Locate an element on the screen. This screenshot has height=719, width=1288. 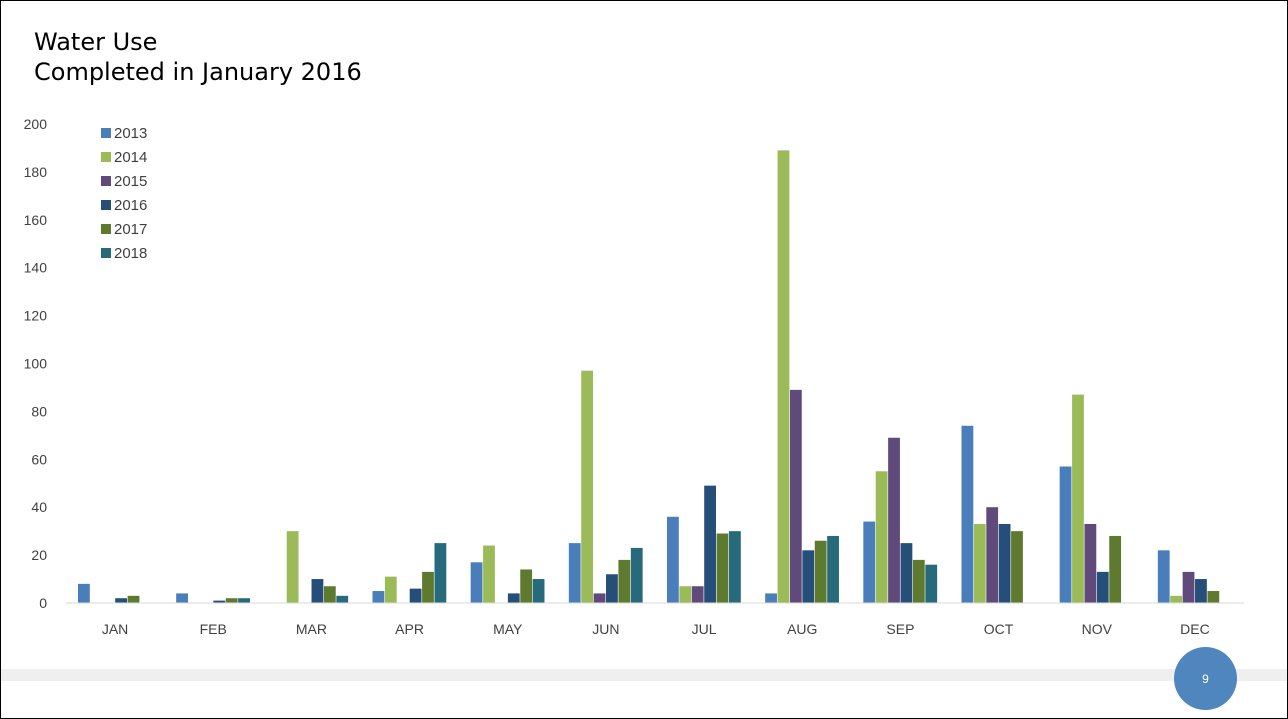
bar-2018-apr is located at coordinates (440, 573).